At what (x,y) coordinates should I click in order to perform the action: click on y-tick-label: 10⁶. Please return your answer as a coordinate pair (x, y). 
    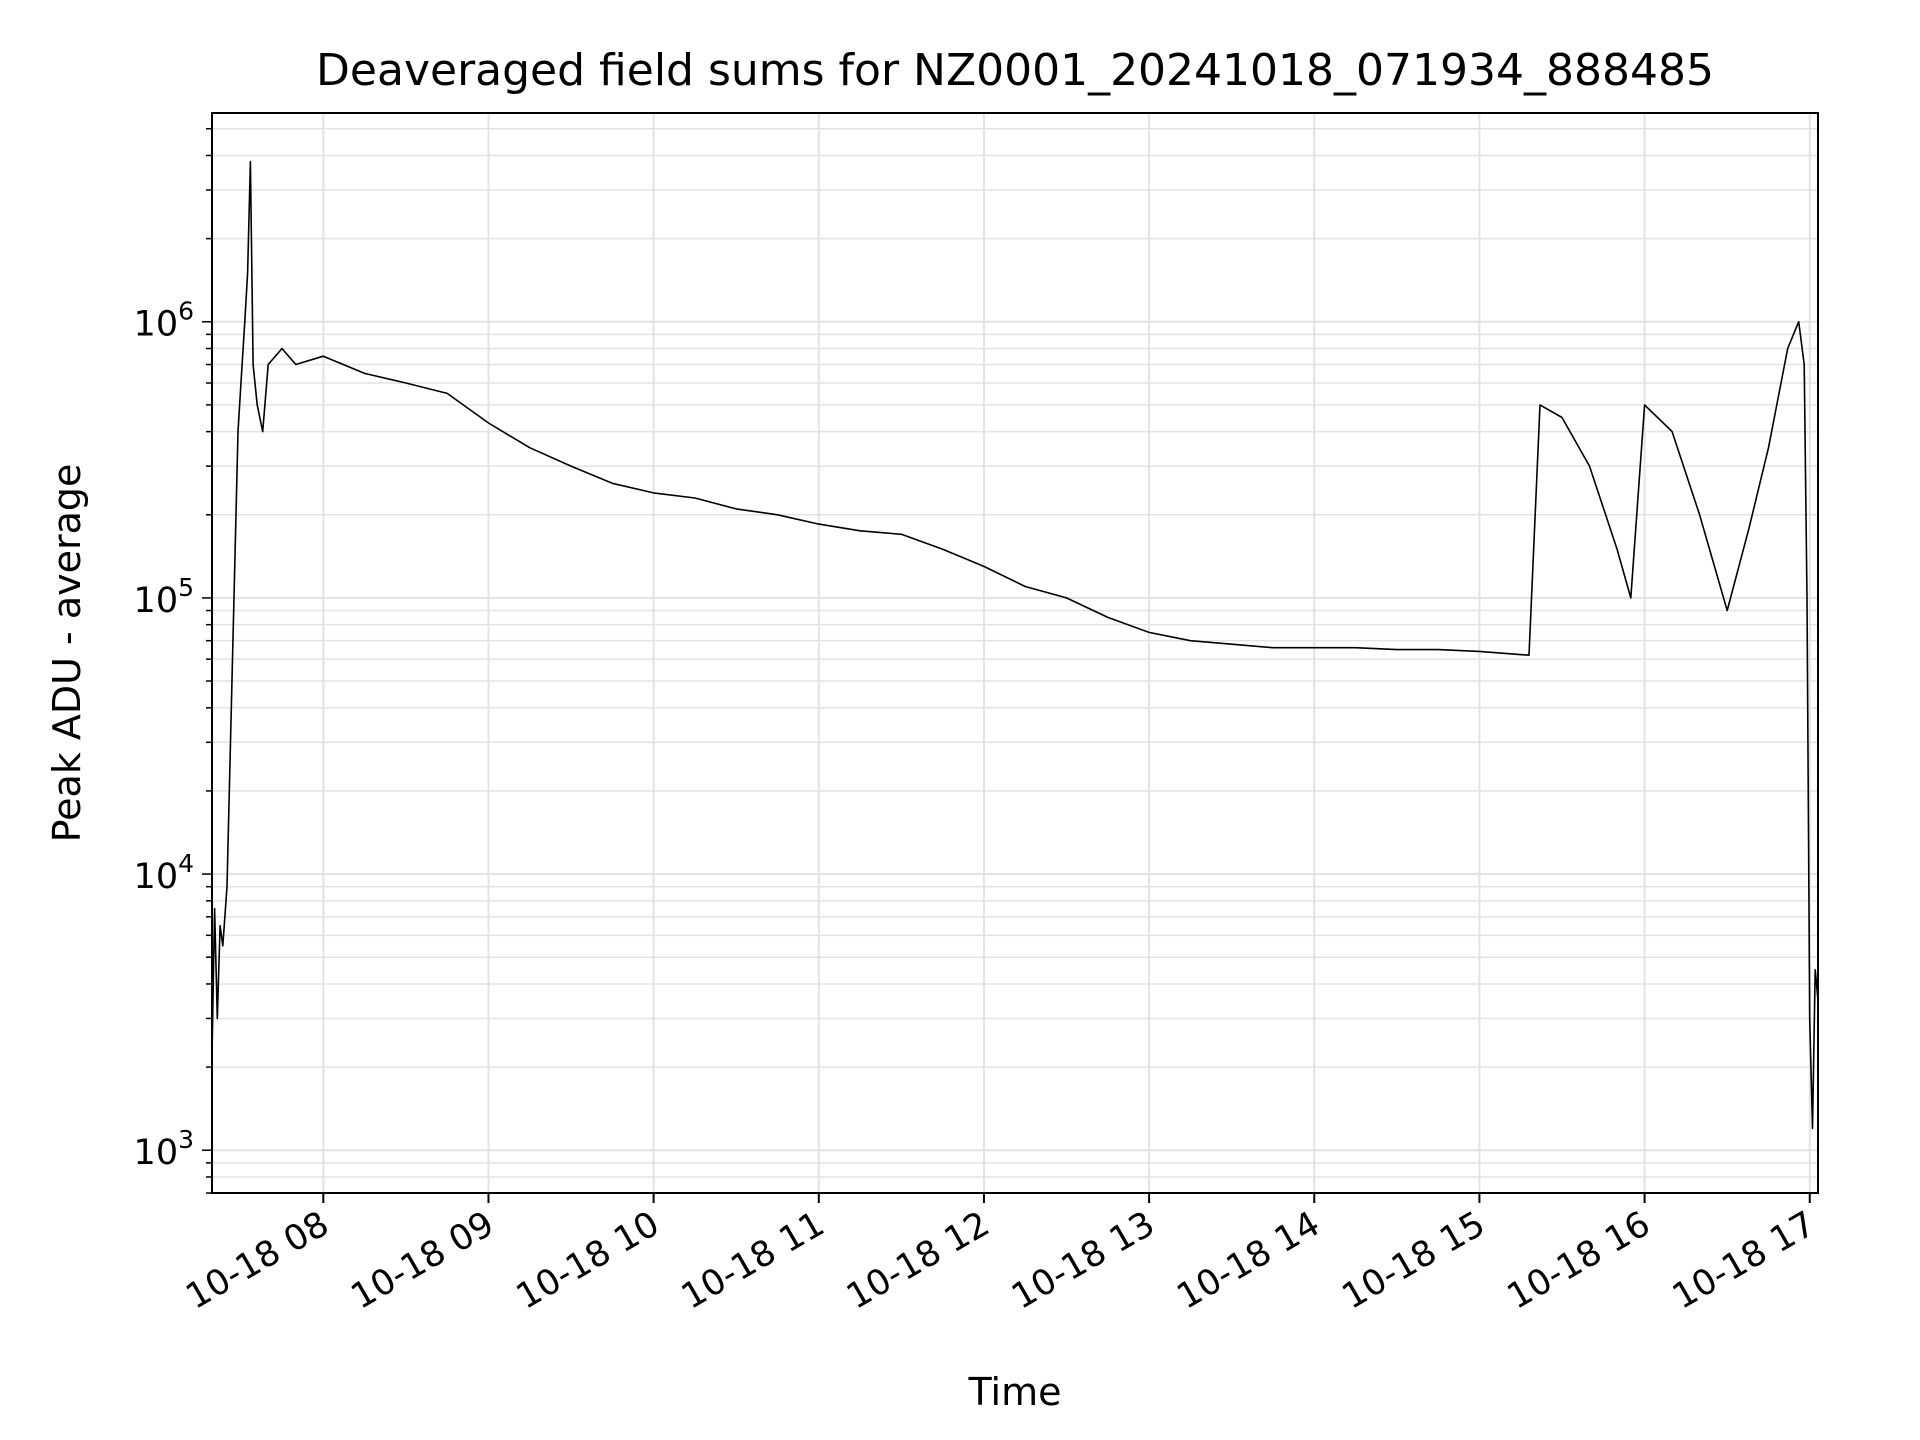
    Looking at the image, I should click on (164, 321).